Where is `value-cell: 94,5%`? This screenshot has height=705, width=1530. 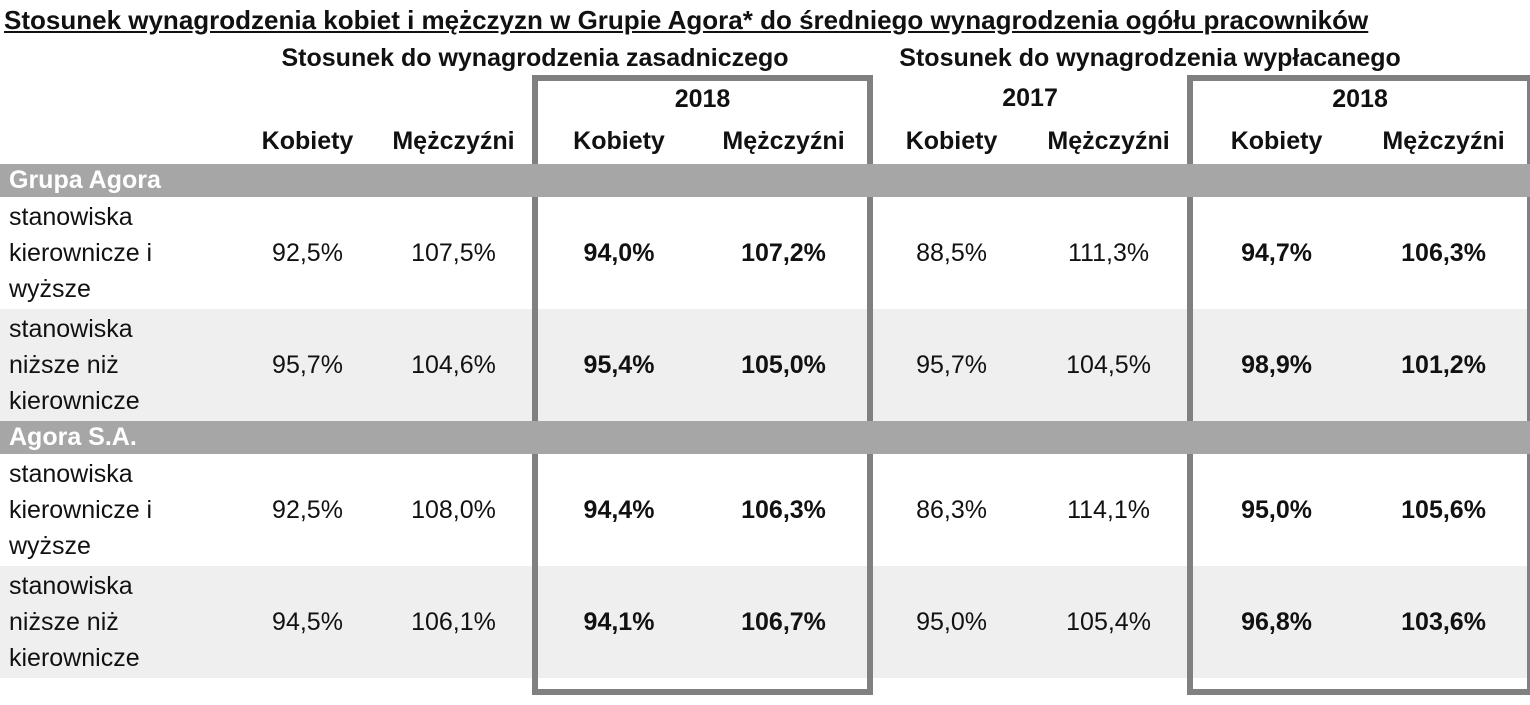 value-cell: 94,5% is located at coordinates (307, 622).